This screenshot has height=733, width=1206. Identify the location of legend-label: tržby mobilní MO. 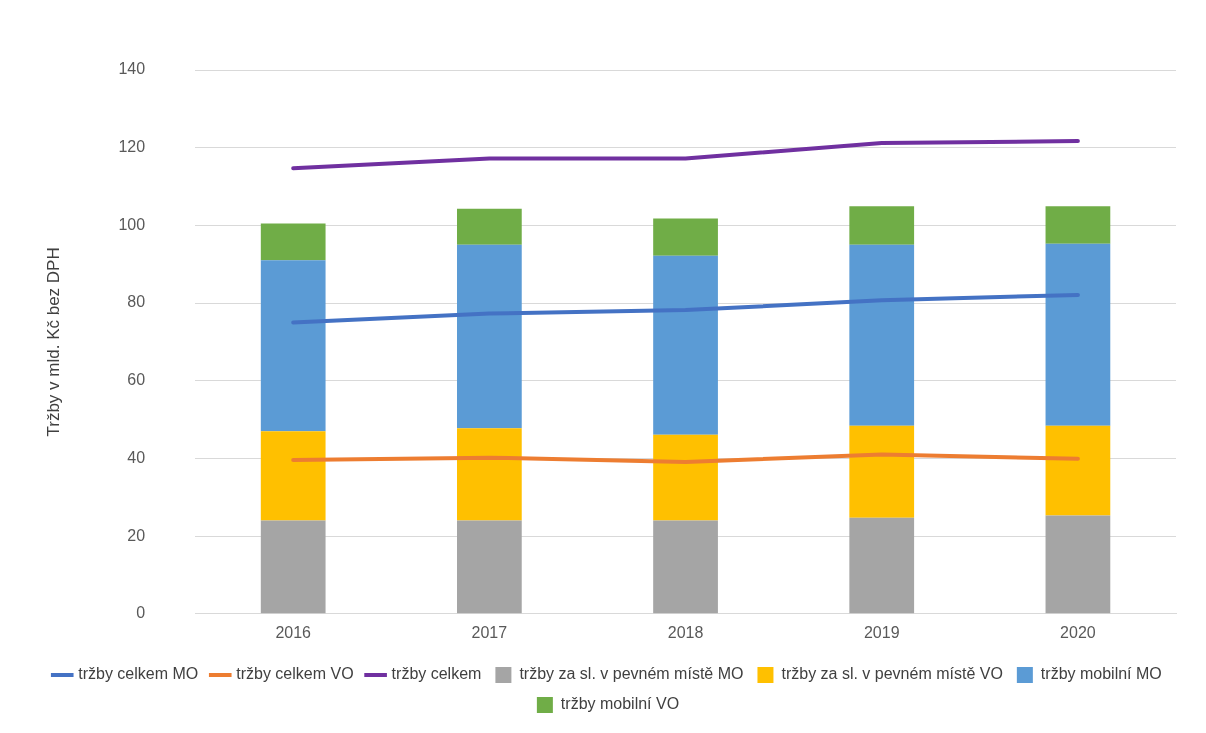
(1101, 674).